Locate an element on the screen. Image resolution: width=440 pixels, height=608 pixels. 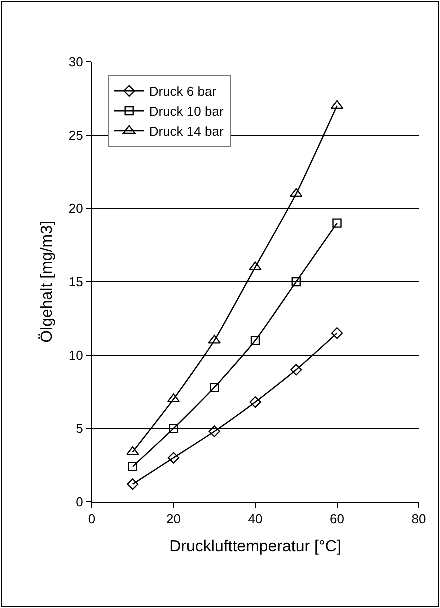
legend-label: Druck 10 bar is located at coordinates (186, 112).